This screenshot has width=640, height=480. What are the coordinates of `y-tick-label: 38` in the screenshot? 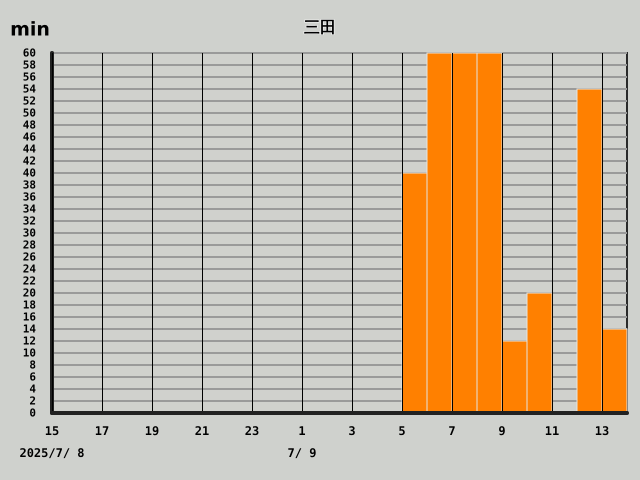 It's located at (29, 185).